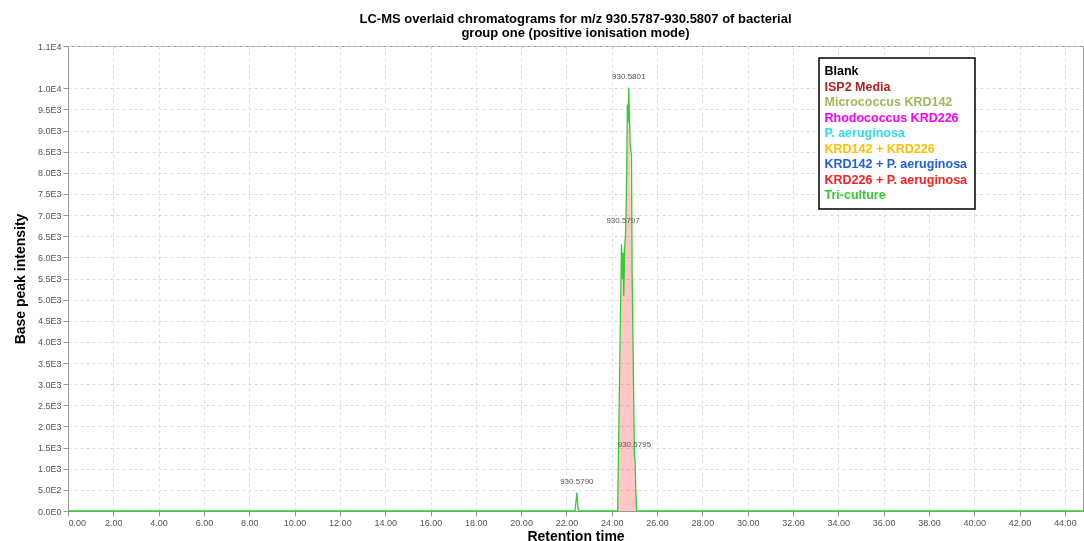 The width and height of the screenshot is (1084, 541). Describe the element at coordinates (841, 71) in the screenshot. I see `legend-label: Blank` at that location.